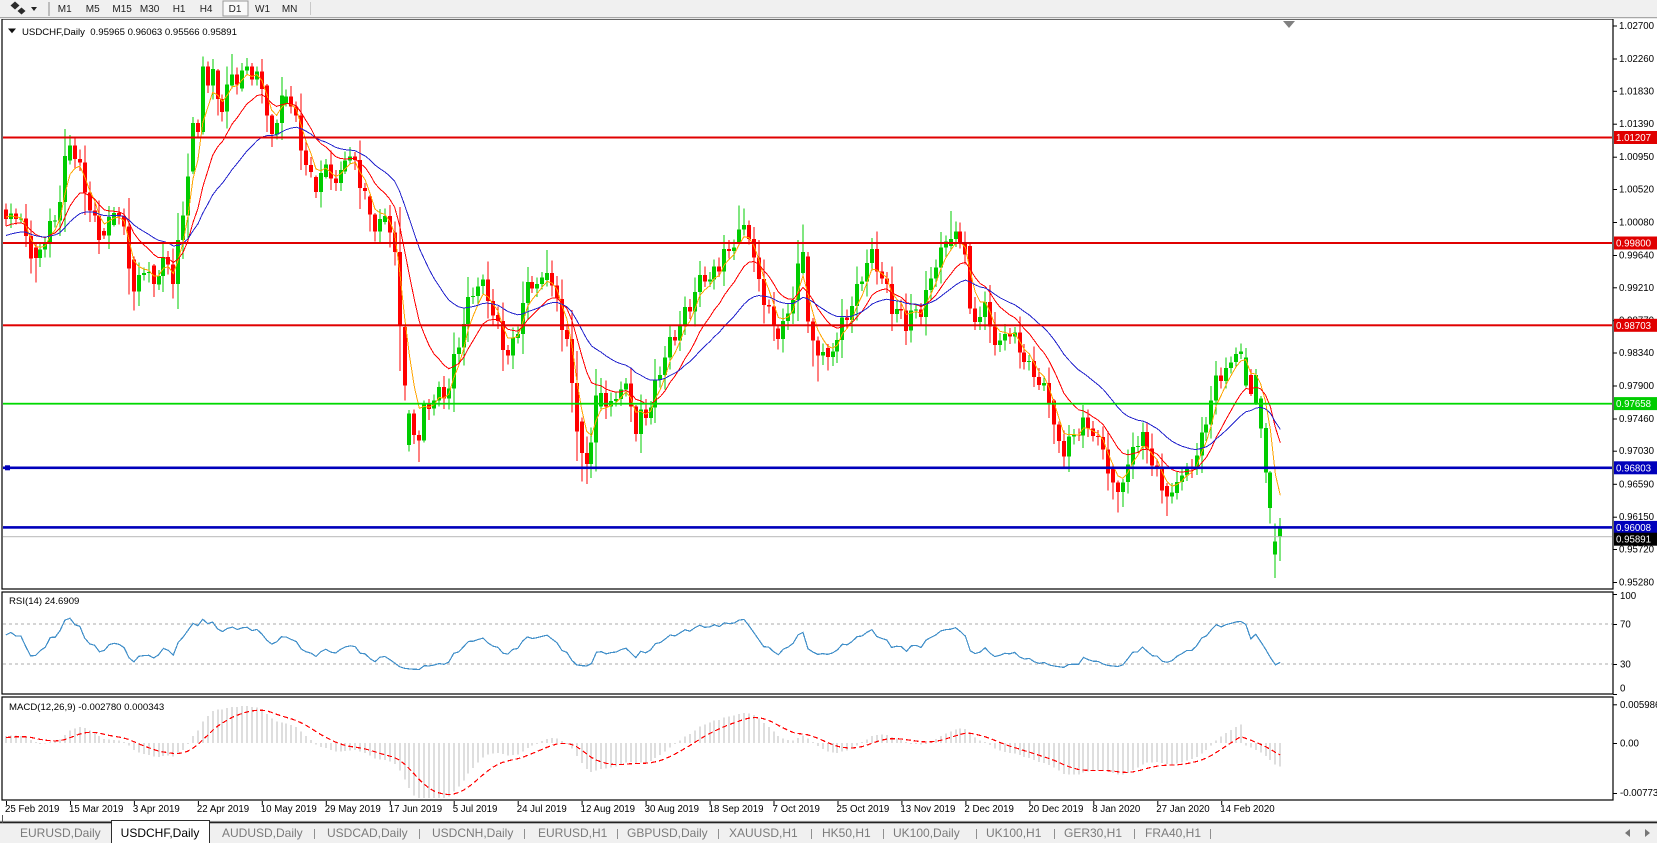 The height and width of the screenshot is (843, 1657). Describe the element at coordinates (179, 9) in the screenshot. I see `svg-text: H1` at that location.